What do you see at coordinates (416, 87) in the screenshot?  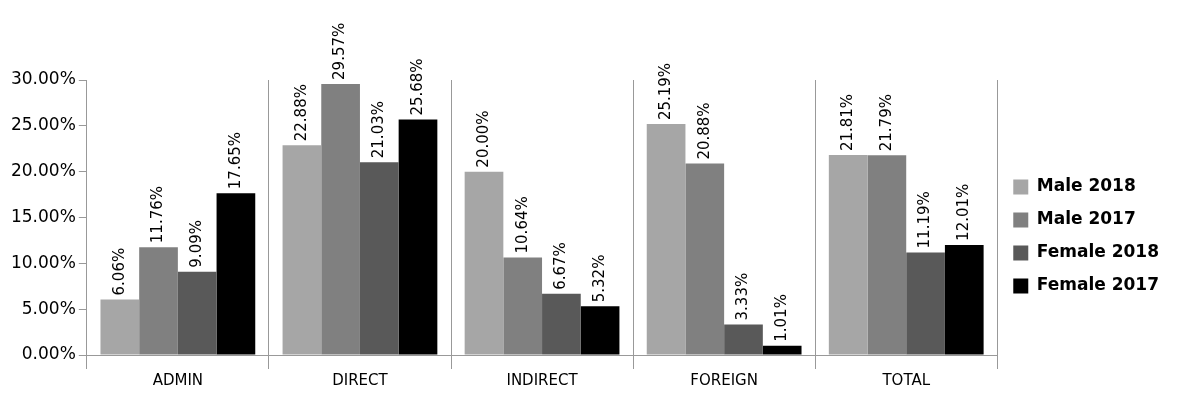 I see `data-label: 25.68%` at bounding box center [416, 87].